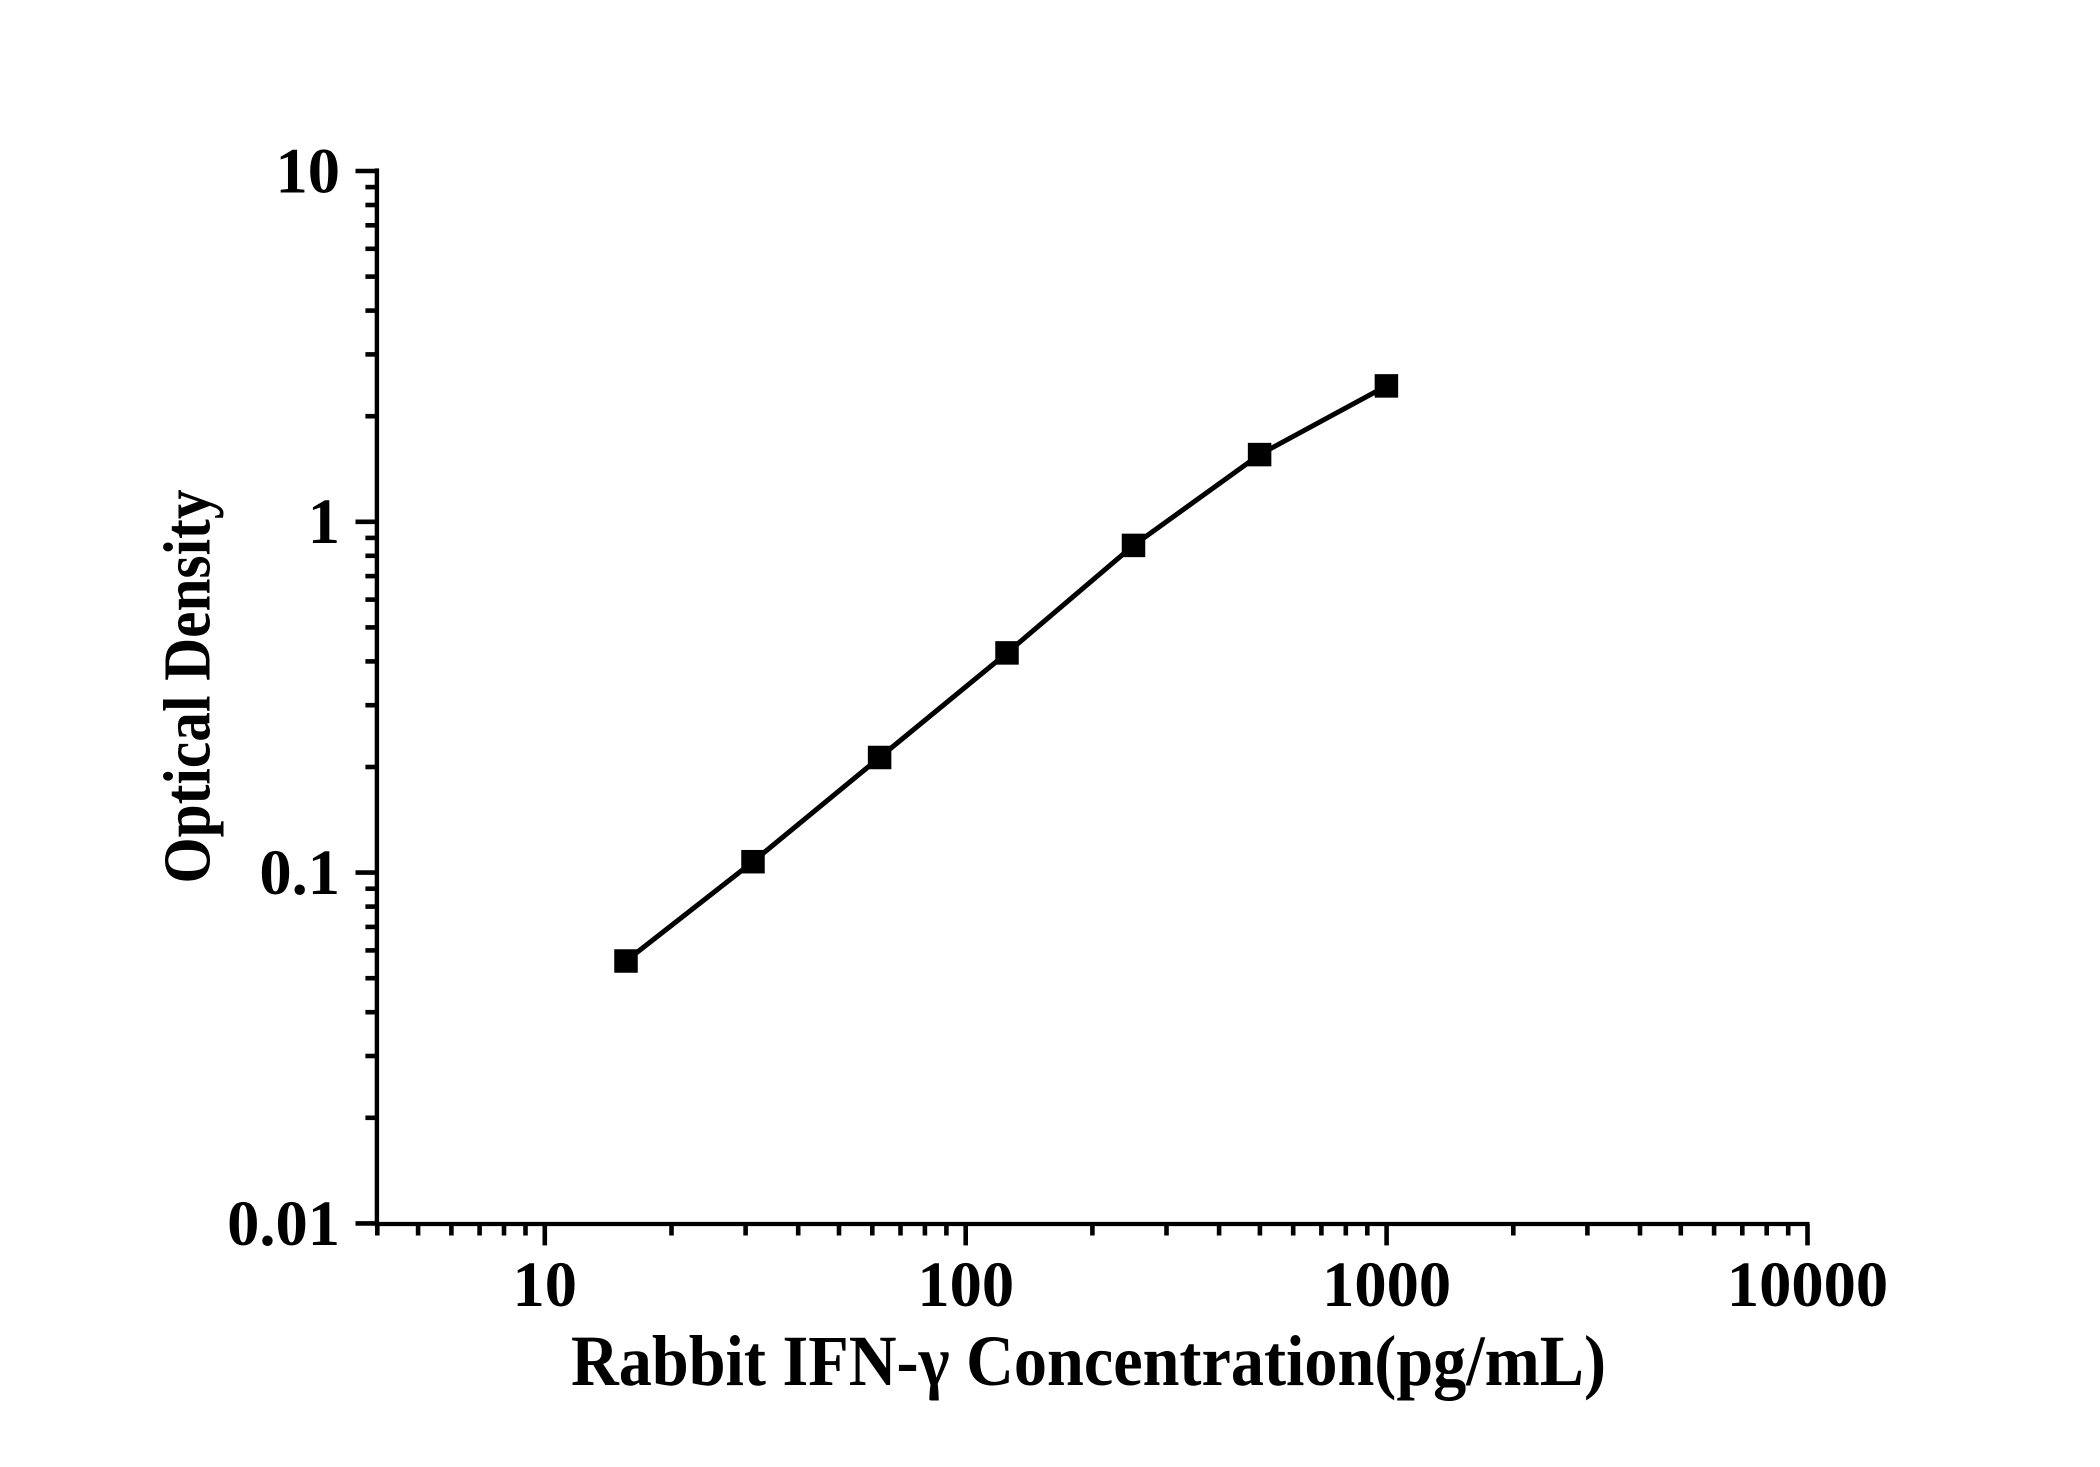  I want to click on svg-text: 1000, so click(1386, 1284).